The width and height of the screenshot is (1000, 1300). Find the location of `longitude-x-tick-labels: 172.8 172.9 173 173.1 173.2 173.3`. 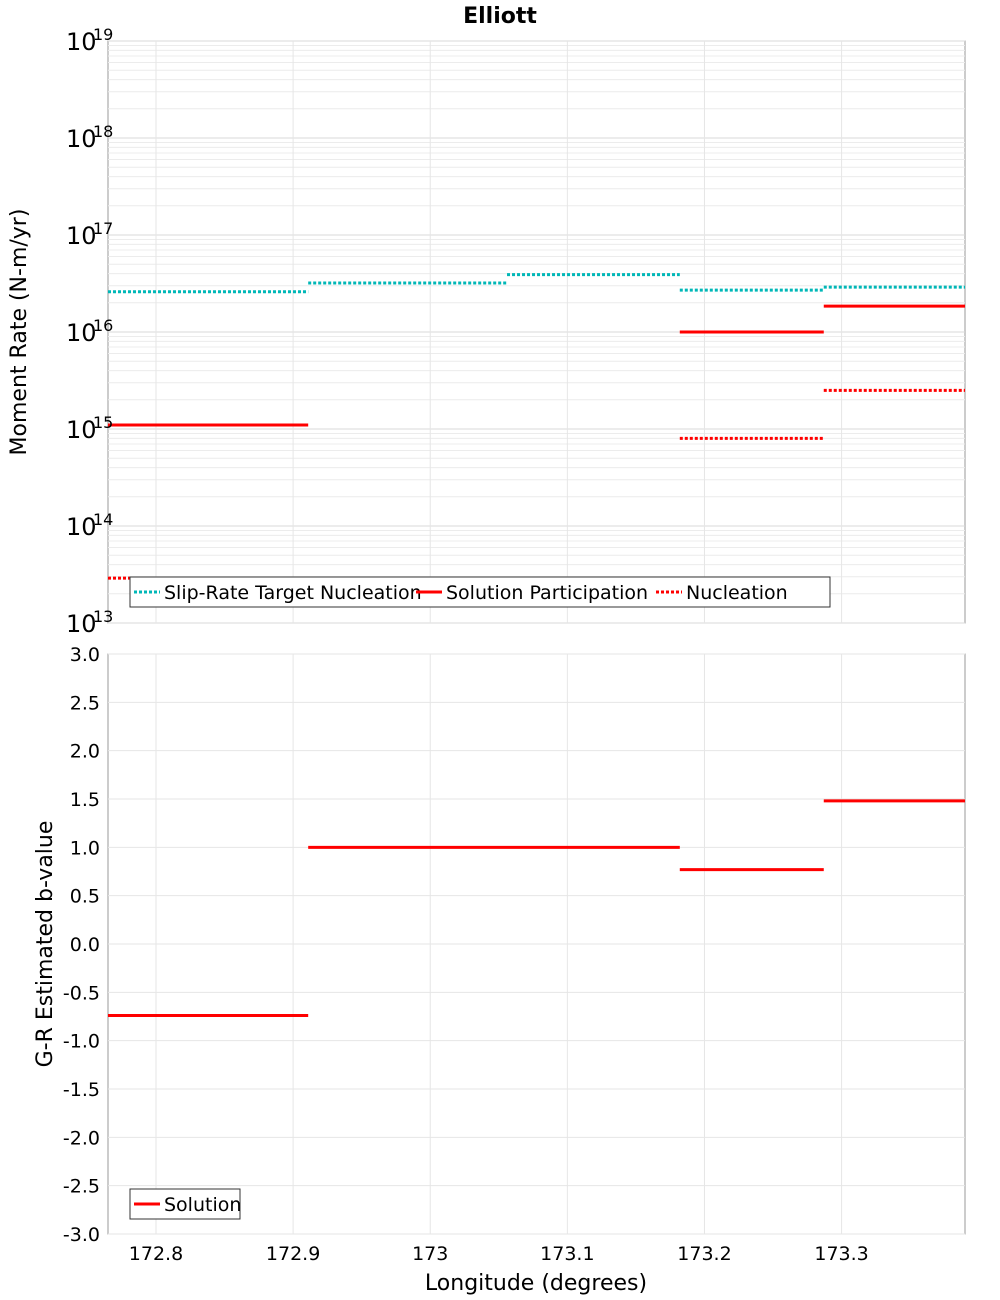

longitude-x-tick-labels: 172.8 172.9 173 173.1 173.2 173.3 is located at coordinates (499, 1254).